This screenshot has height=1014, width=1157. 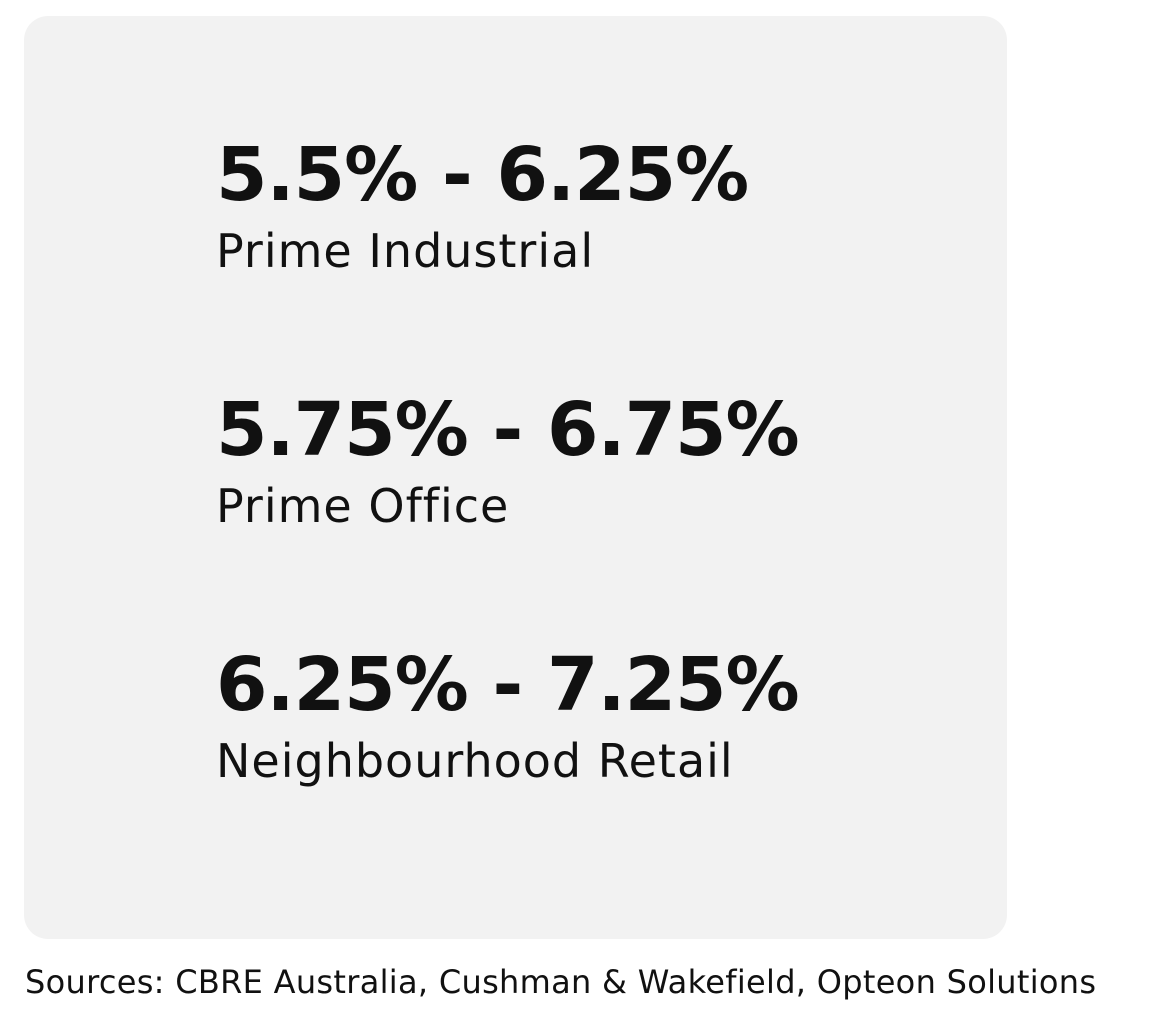 What do you see at coordinates (482, 175) in the screenshot?
I see `stat-value: 5.5% - 6.25%` at bounding box center [482, 175].